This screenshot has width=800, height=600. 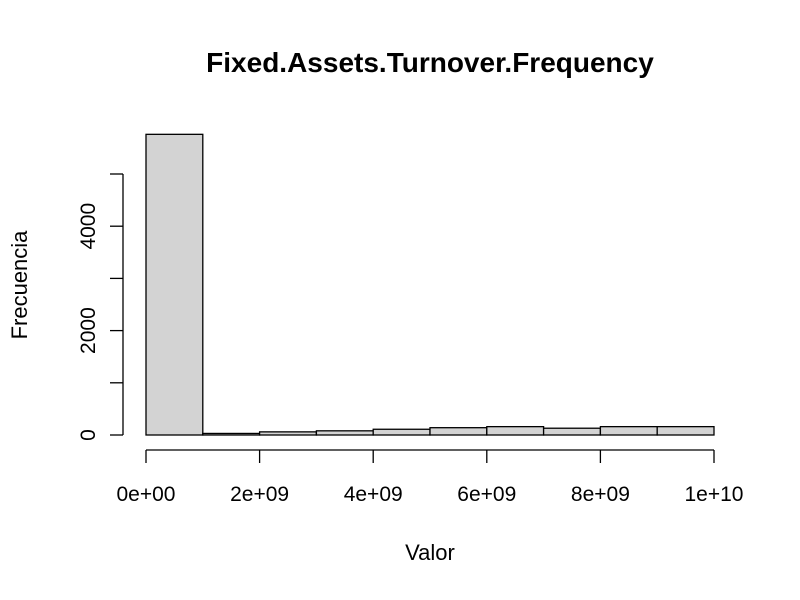 I want to click on x-axis: 0e+00 2e+09 4e+09 6e+09 8e+09 1e+10, so click(x=430, y=477).